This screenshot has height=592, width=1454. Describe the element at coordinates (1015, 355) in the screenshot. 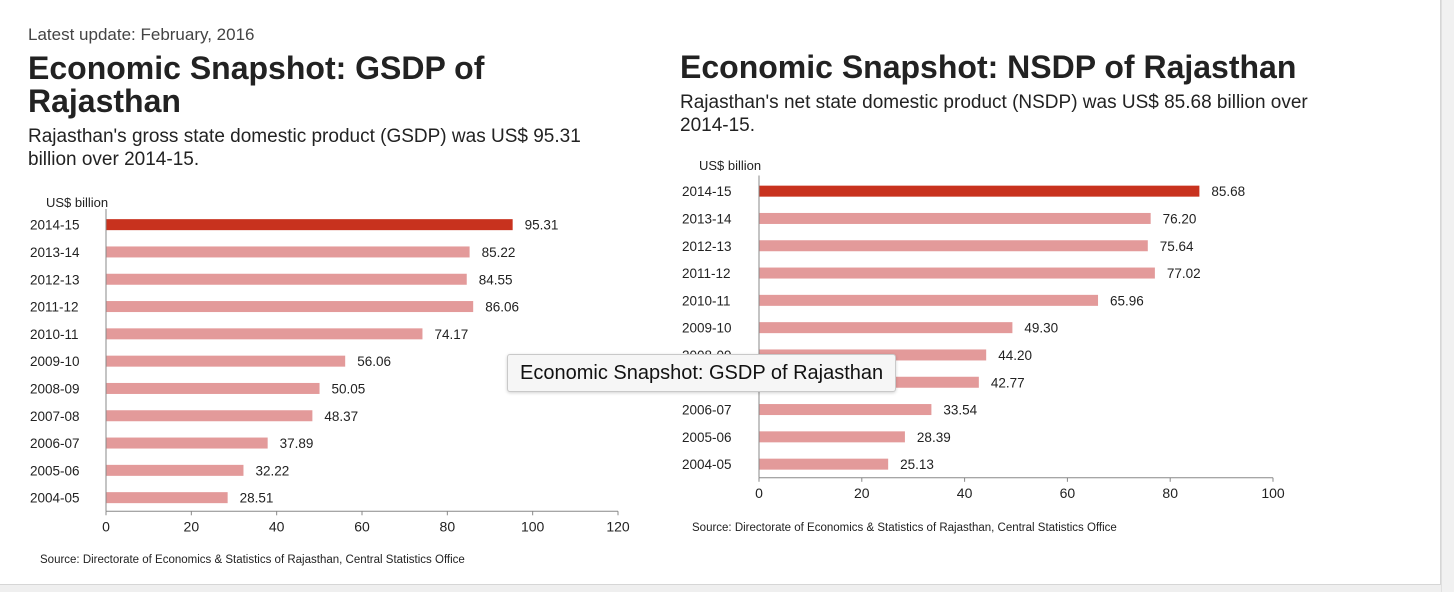

I see `value-label: 44.20` at that location.